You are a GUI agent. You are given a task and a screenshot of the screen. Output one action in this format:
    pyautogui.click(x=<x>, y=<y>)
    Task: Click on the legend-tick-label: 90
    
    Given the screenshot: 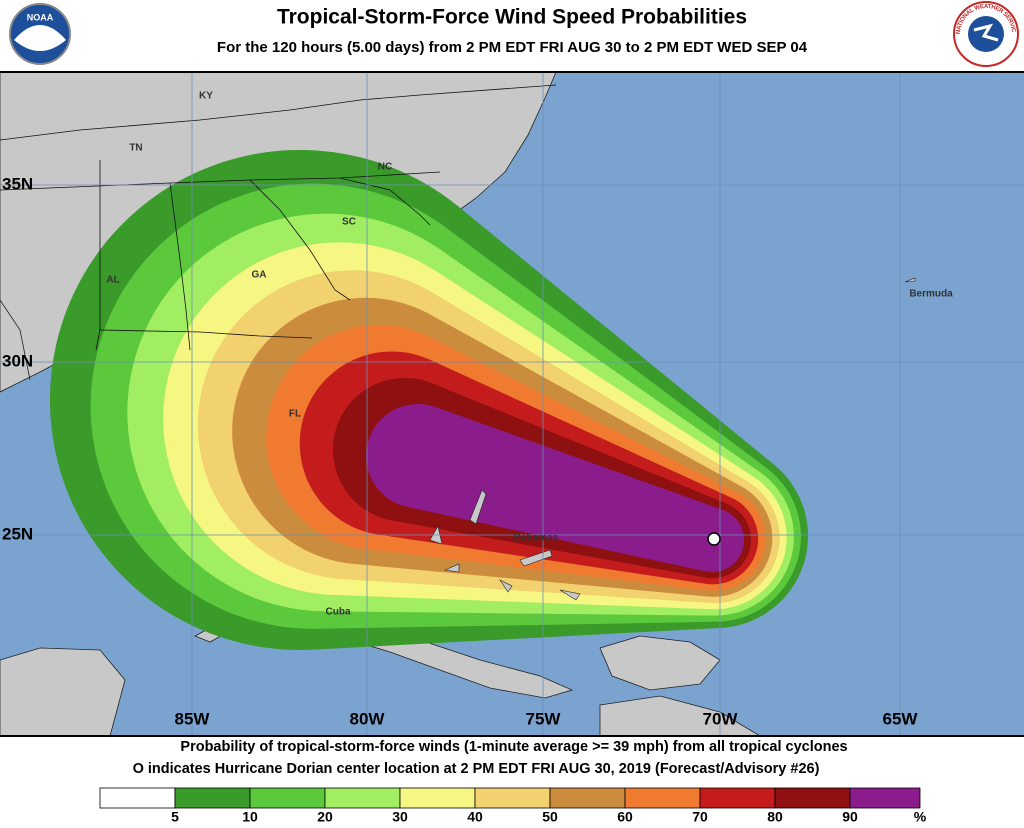 What is the action you would take?
    pyautogui.click(x=850, y=817)
    